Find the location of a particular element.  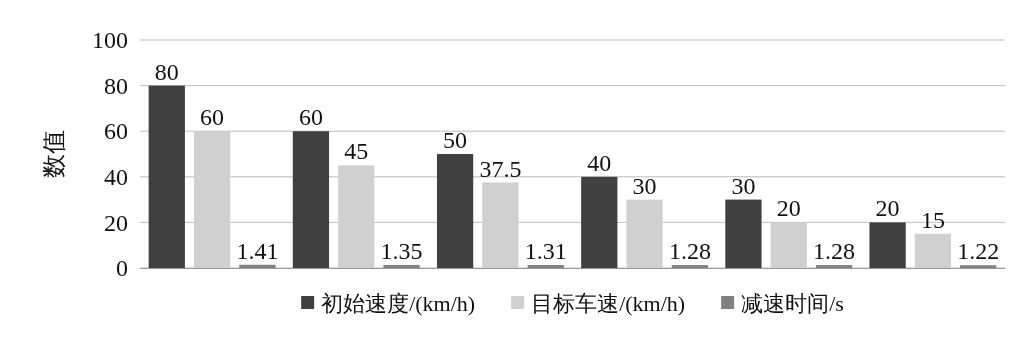

legend-label: 目标车速/(km/h) is located at coordinates (608, 303).